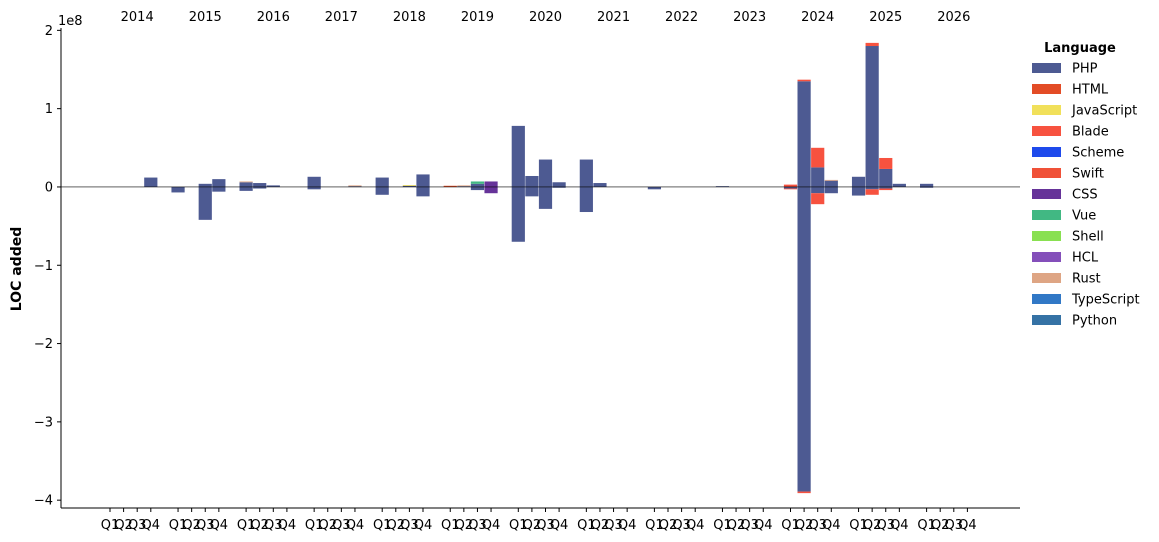 This screenshot has height=542, width=1159. I want to click on legend-label-rust: Rust, so click(1086, 279).